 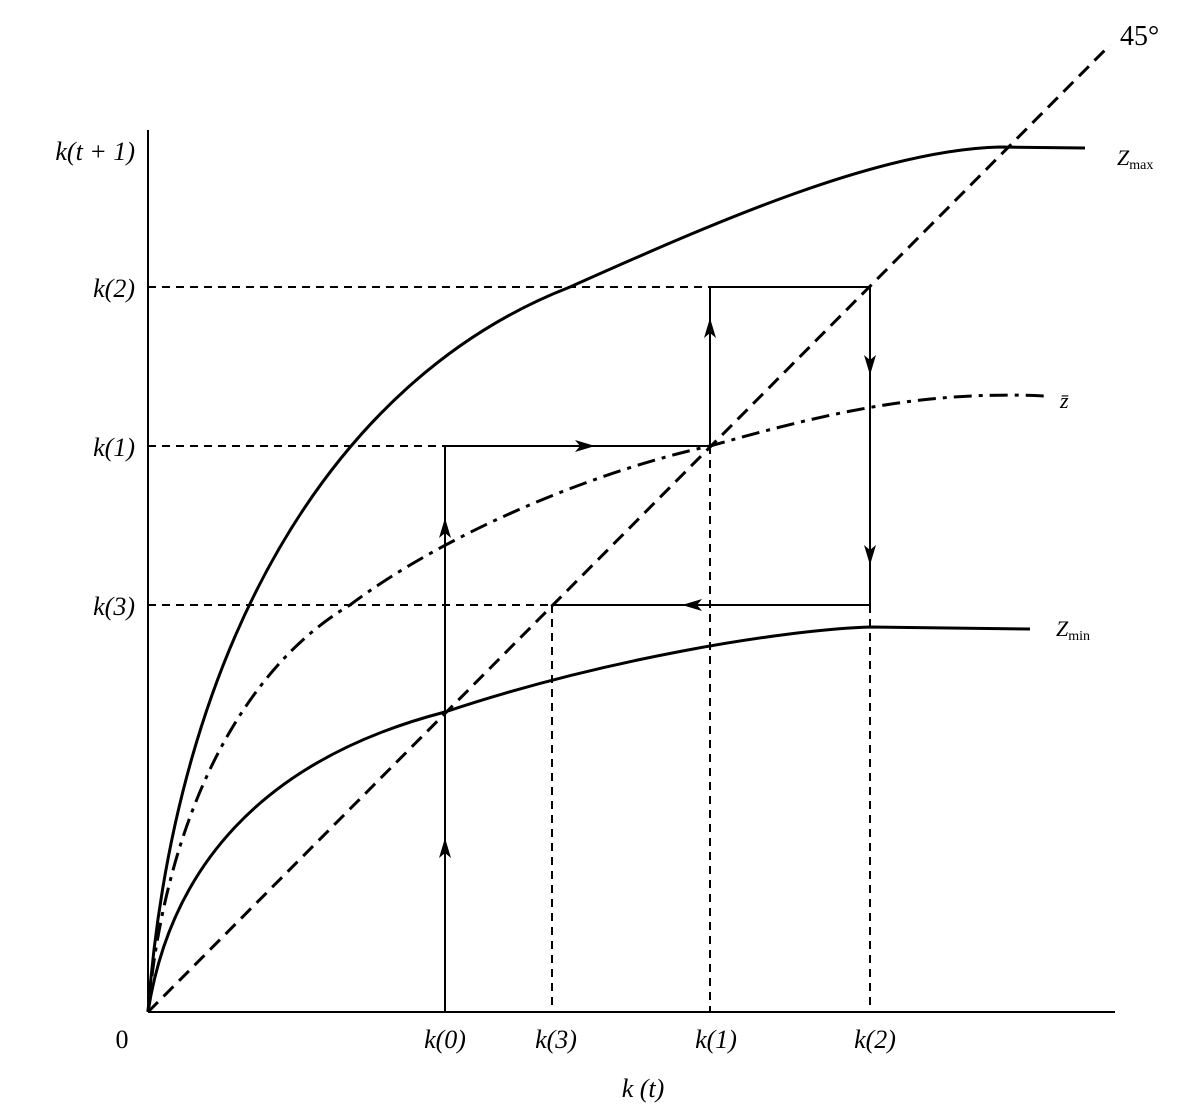 What do you see at coordinates (1064, 400) in the screenshot?
I see `curve-label: z̄` at bounding box center [1064, 400].